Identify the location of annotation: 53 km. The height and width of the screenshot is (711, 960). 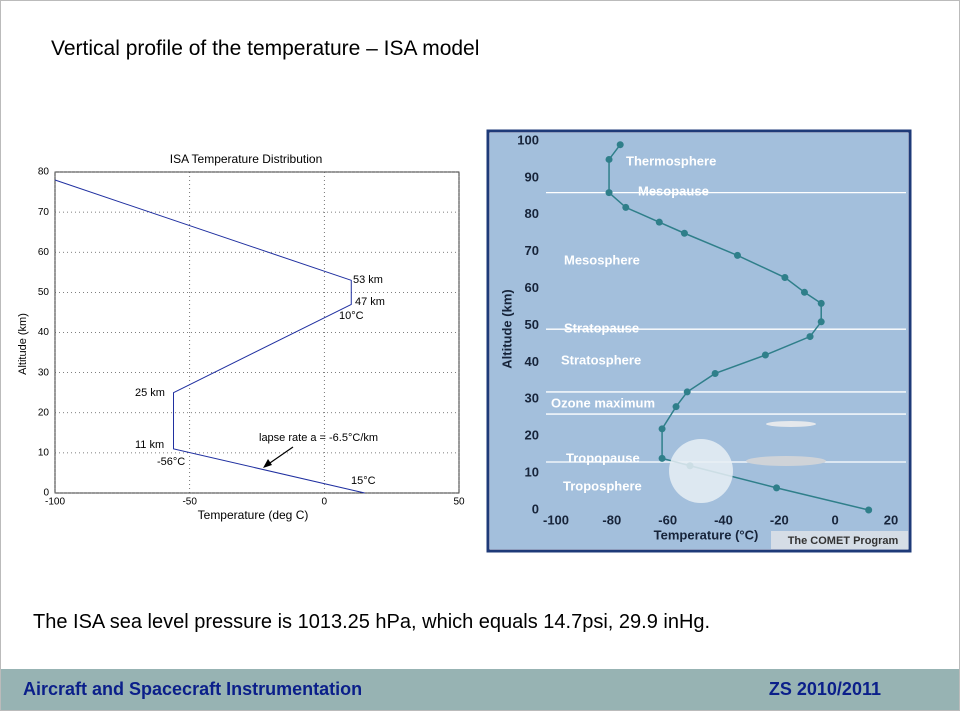
(368, 280).